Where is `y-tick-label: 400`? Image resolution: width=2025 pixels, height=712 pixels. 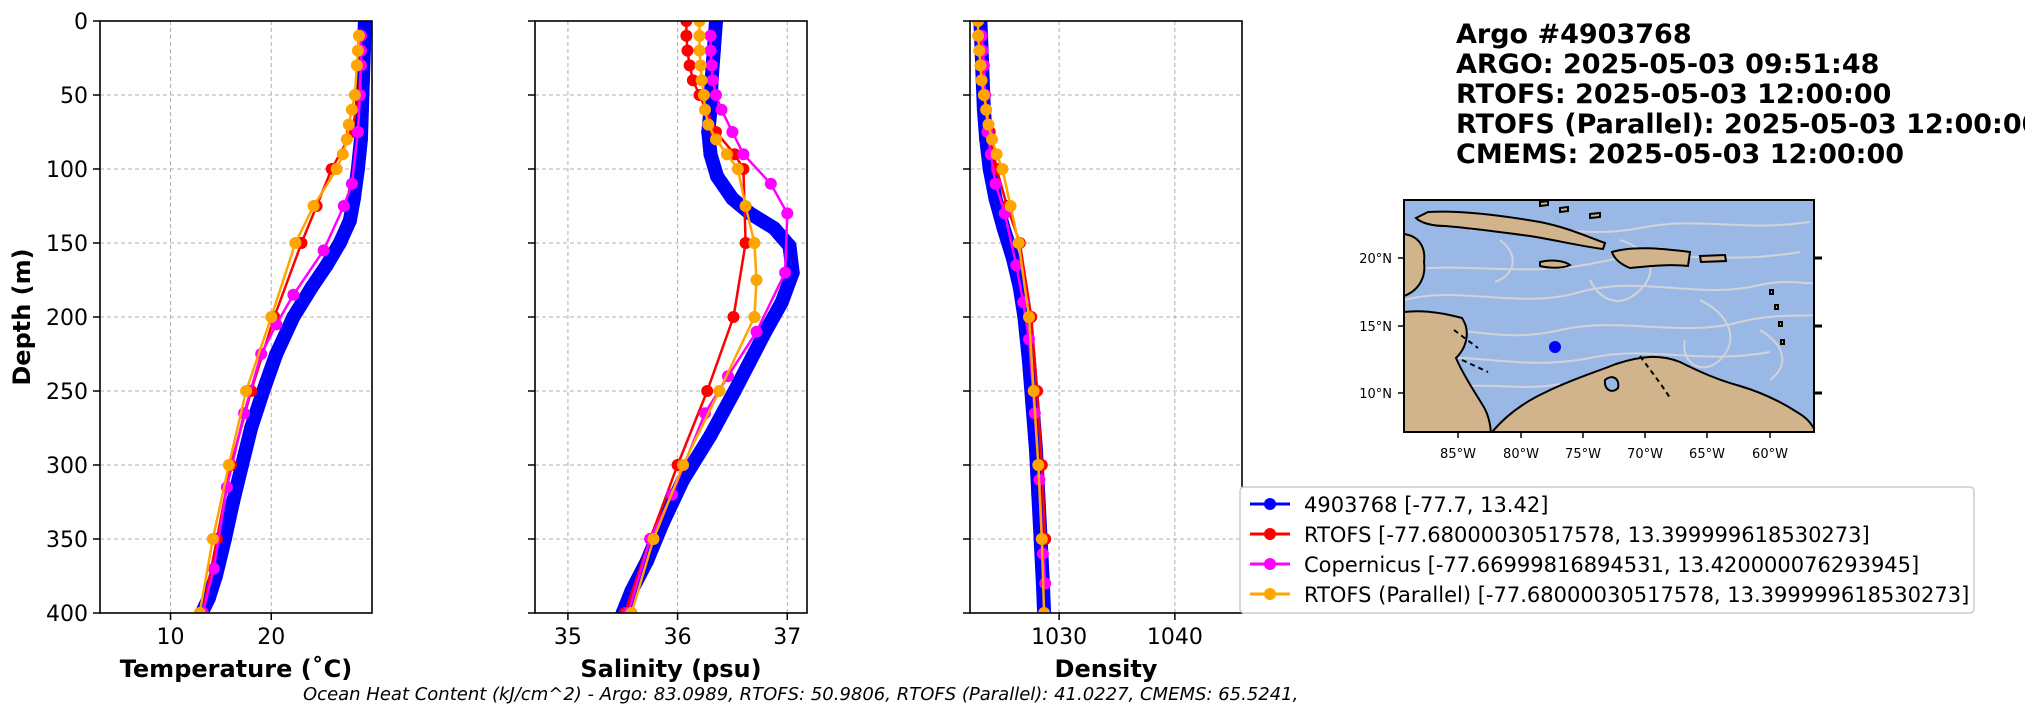 y-tick-label: 400 is located at coordinates (67, 614).